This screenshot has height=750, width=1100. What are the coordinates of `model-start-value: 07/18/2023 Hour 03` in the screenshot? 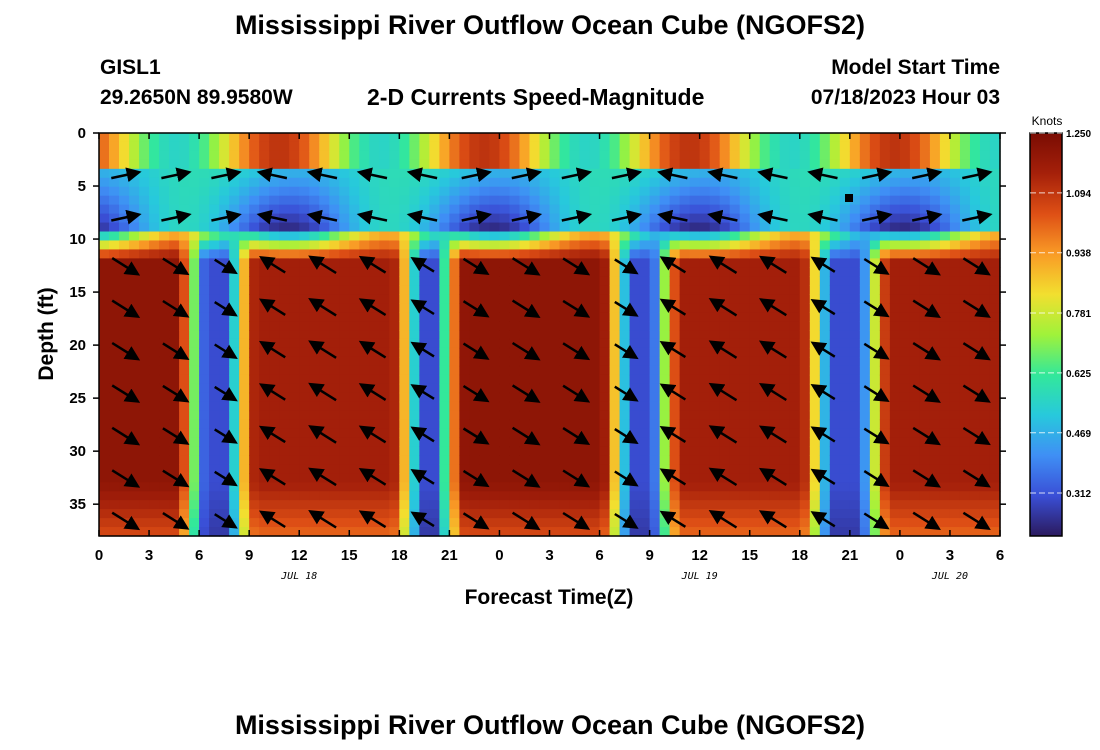 It's located at (905, 97).